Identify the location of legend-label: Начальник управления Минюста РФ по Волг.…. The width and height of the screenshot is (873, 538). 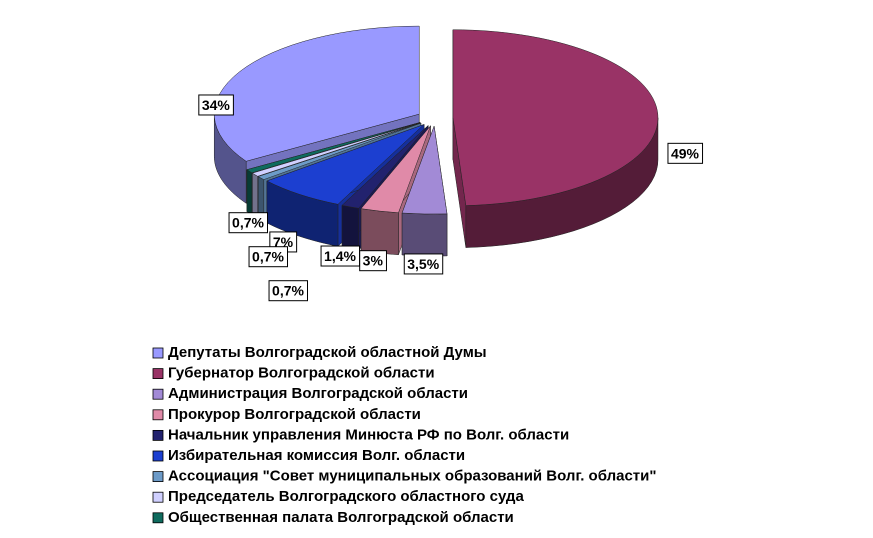
(368, 434).